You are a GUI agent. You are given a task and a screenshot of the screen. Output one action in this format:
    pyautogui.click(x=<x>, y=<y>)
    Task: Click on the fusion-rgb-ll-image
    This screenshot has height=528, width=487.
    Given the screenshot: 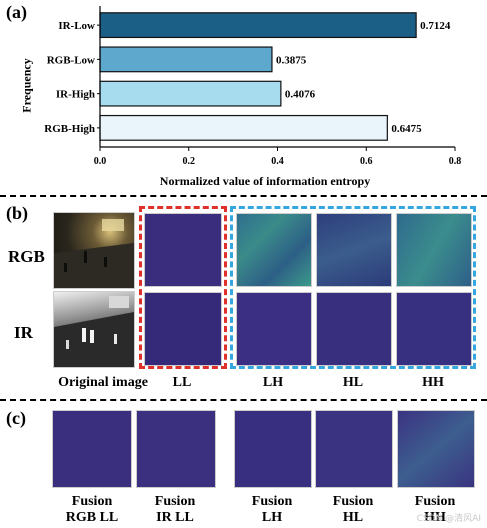 What is the action you would take?
    pyautogui.click(x=92, y=449)
    